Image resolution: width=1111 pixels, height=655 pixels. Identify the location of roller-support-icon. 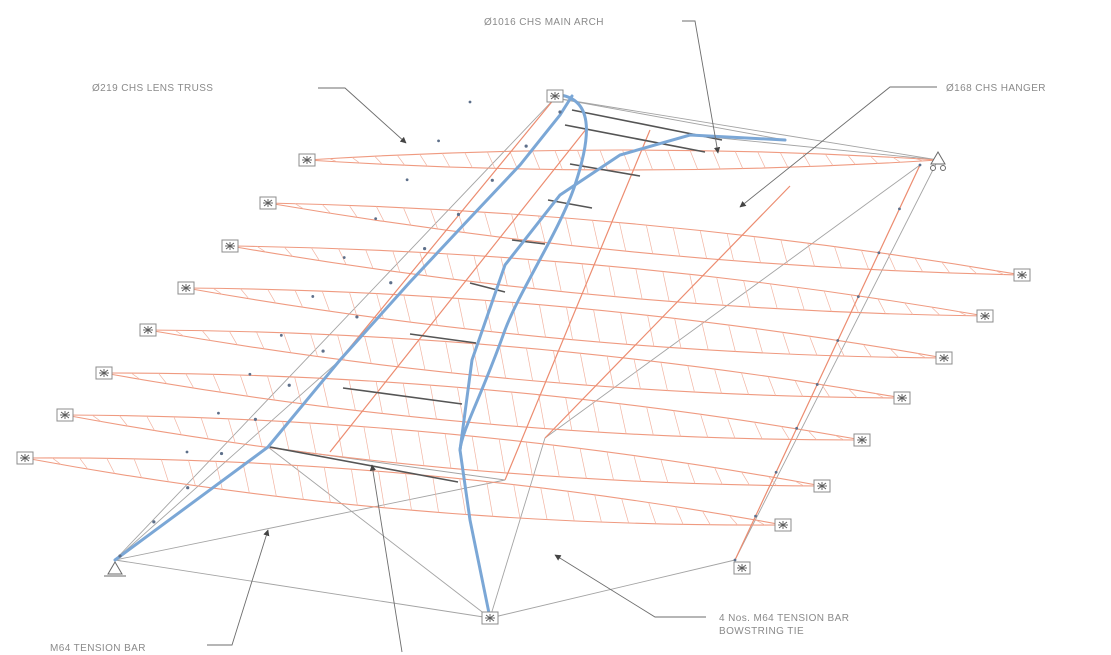
(938, 161).